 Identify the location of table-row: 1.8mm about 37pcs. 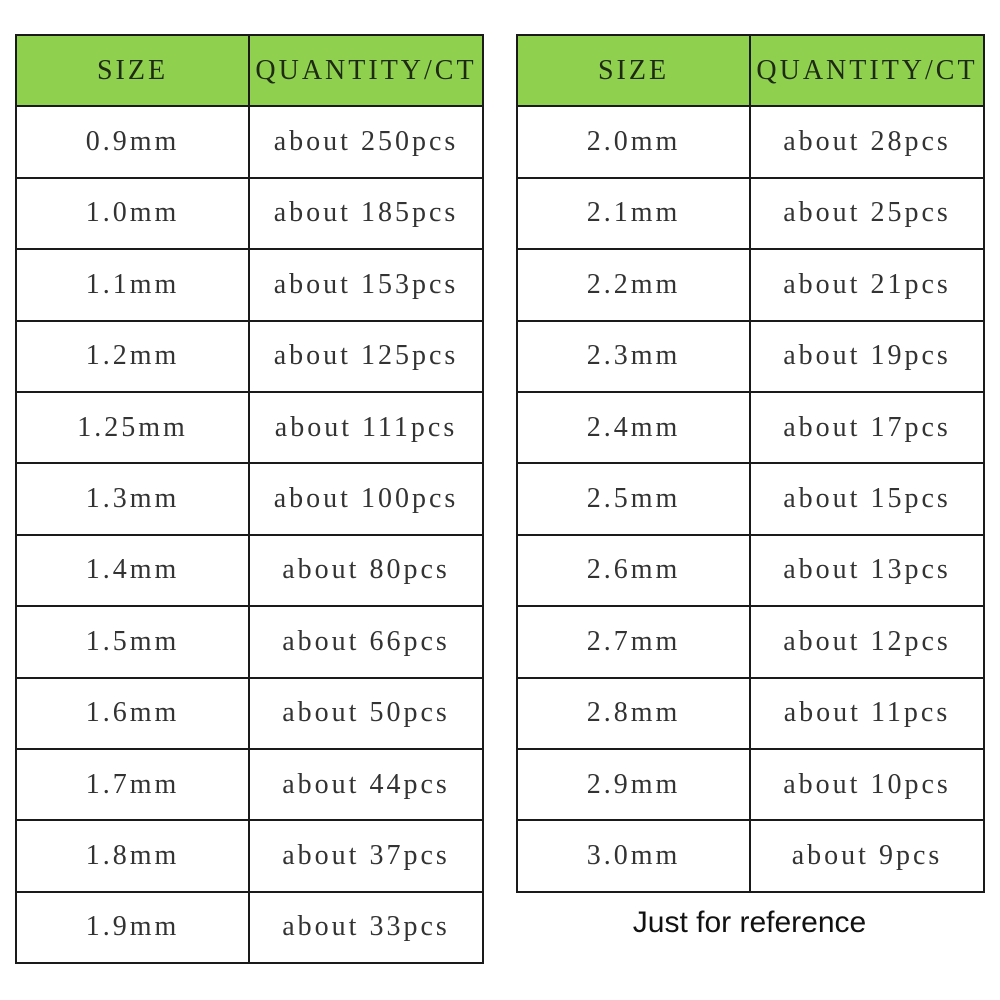
(249, 856).